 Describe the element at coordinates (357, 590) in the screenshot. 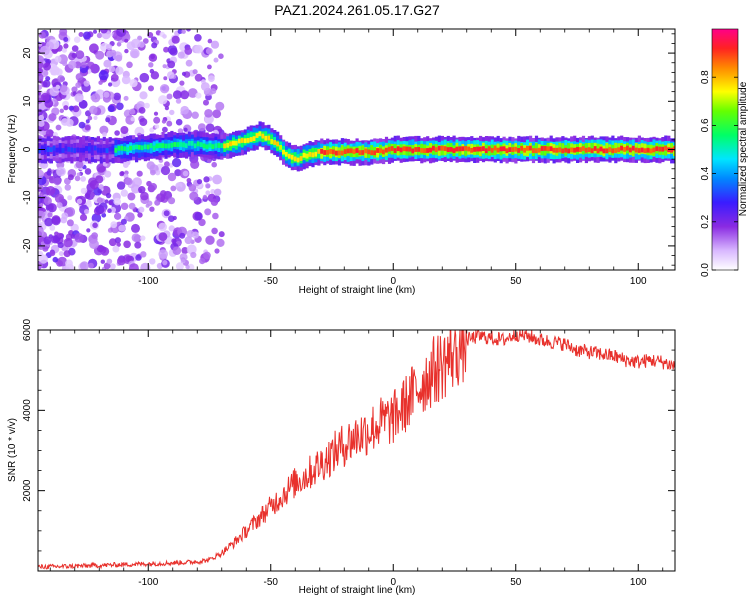

I see `snr-xlabel: Height of straight line (km)` at that location.